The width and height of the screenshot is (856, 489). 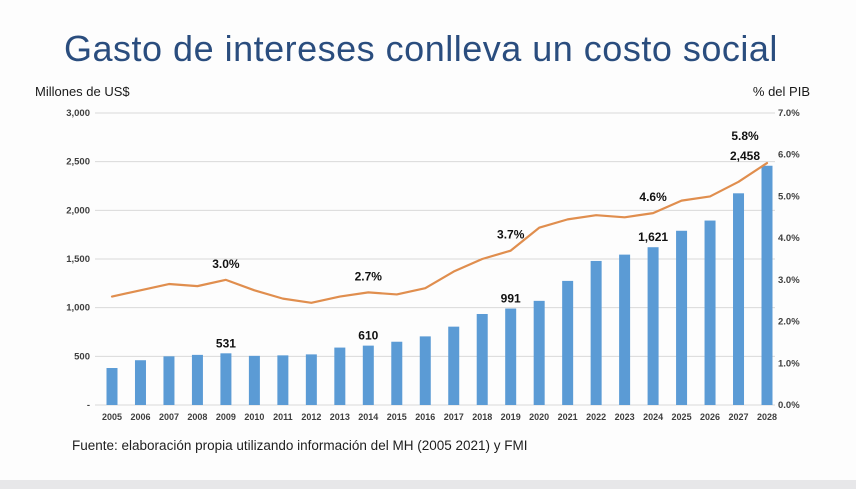 I want to click on bar-2010, so click(x=254, y=380).